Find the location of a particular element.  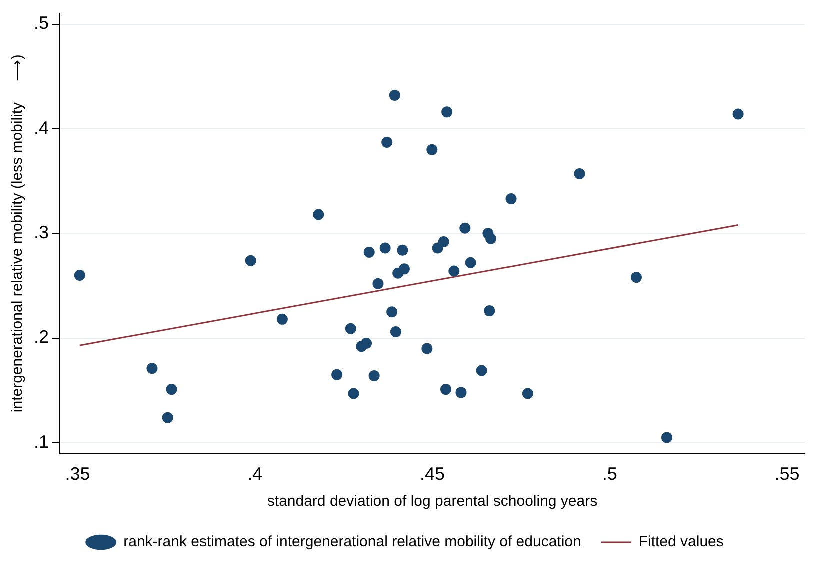

y-tick-label: .3 is located at coordinates (42, 232).